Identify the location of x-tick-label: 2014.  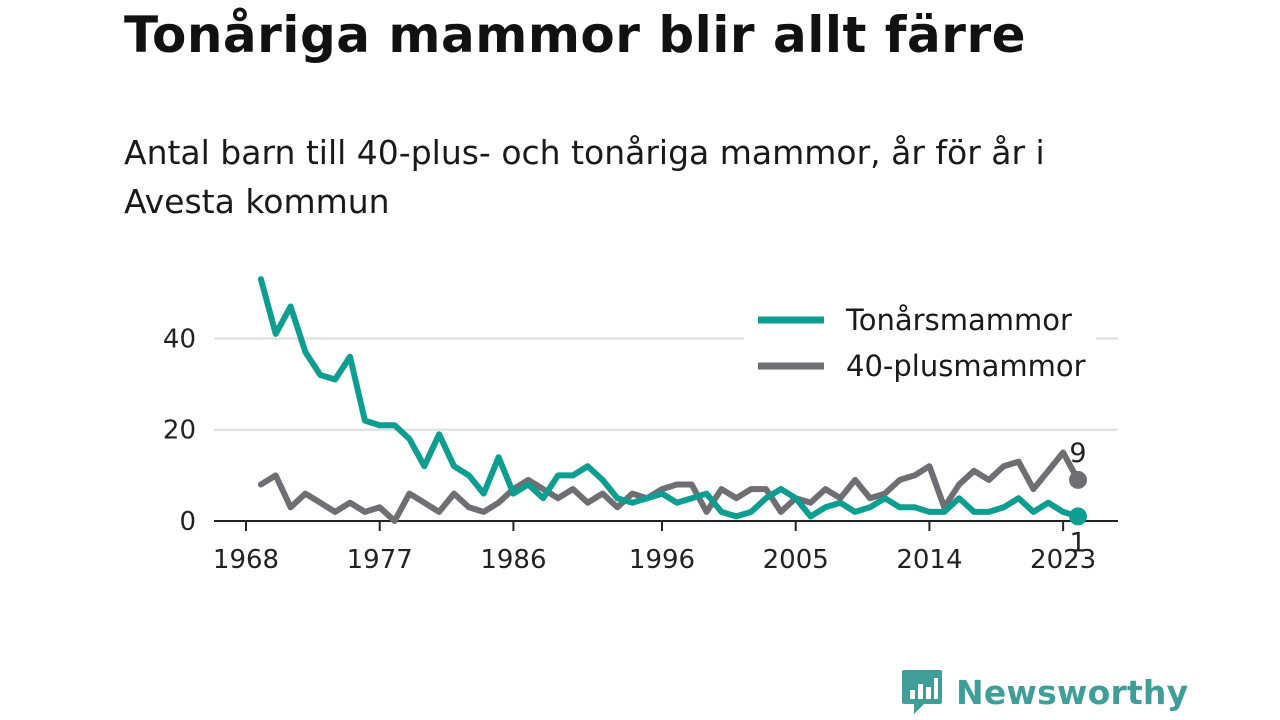
(929, 560).